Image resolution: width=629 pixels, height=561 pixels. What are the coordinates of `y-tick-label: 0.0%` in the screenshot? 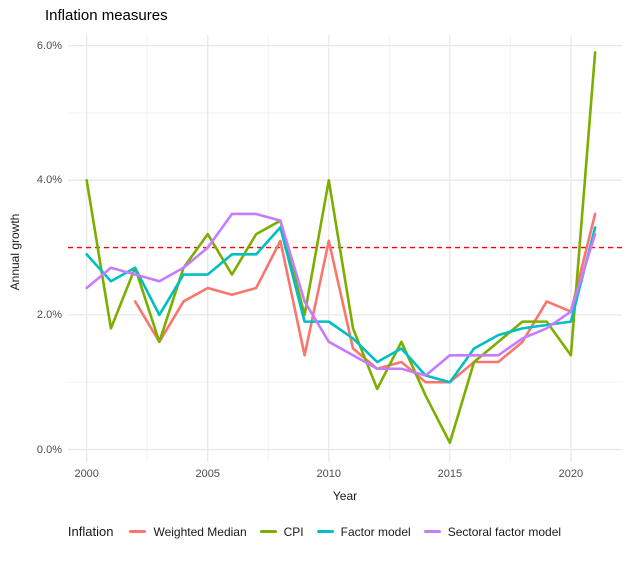 It's located at (49, 449).